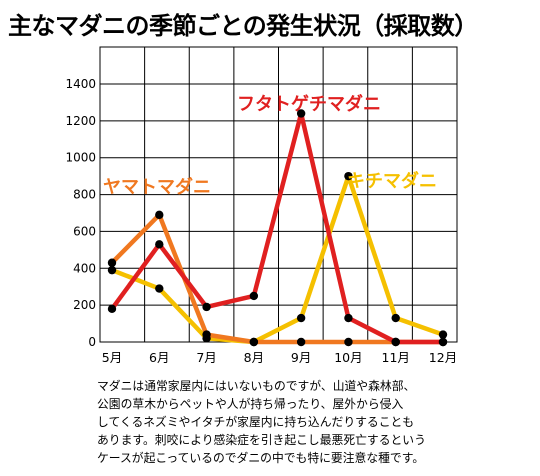 This screenshot has width=540, height=476. Describe the element at coordinates (84, 231) in the screenshot. I see `y-tick-label: 600` at that location.